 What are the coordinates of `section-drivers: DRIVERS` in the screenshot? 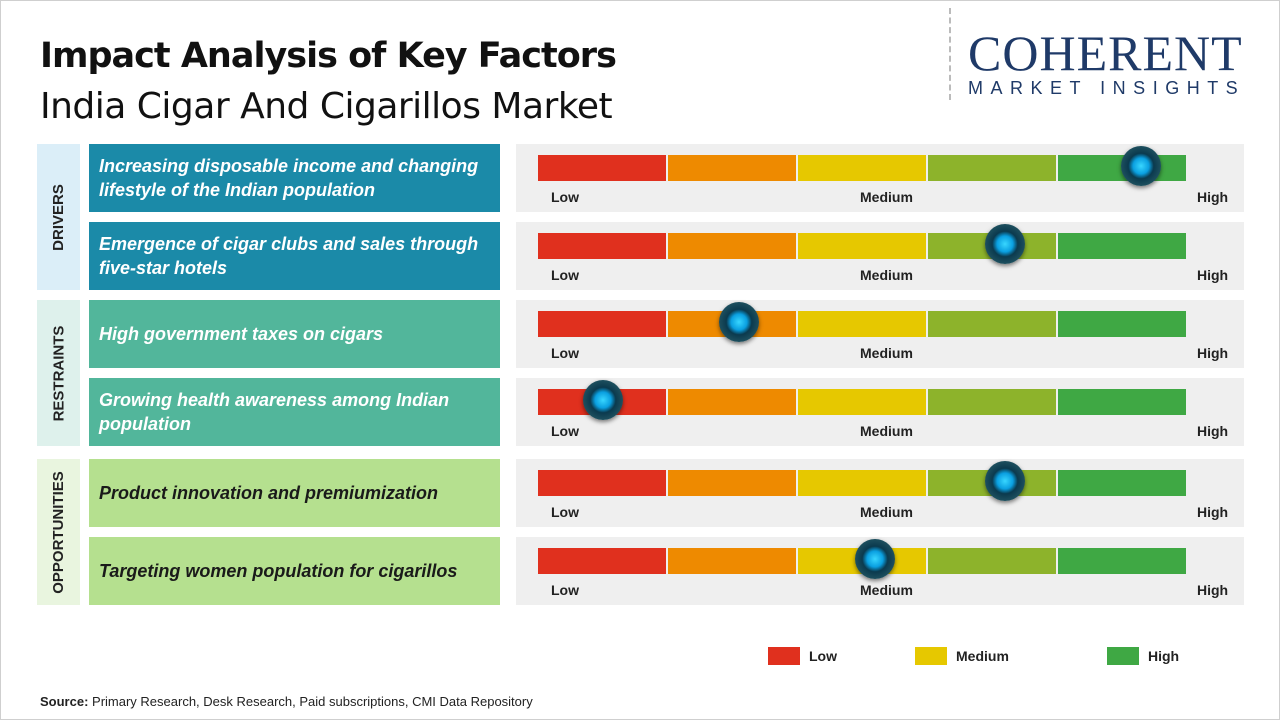 It's located at (58, 217).